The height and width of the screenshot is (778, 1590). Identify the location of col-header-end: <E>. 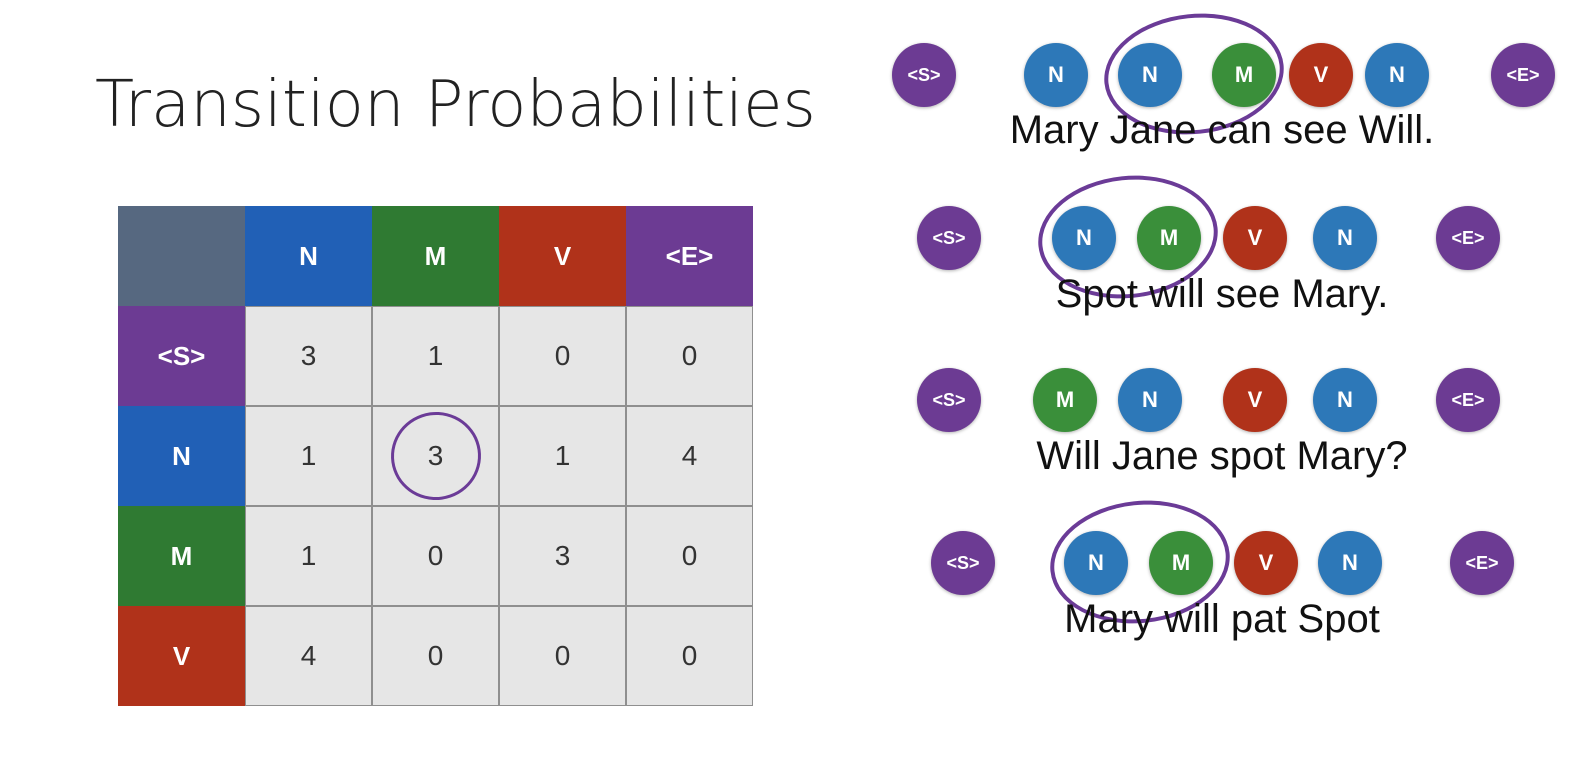
(689, 256).